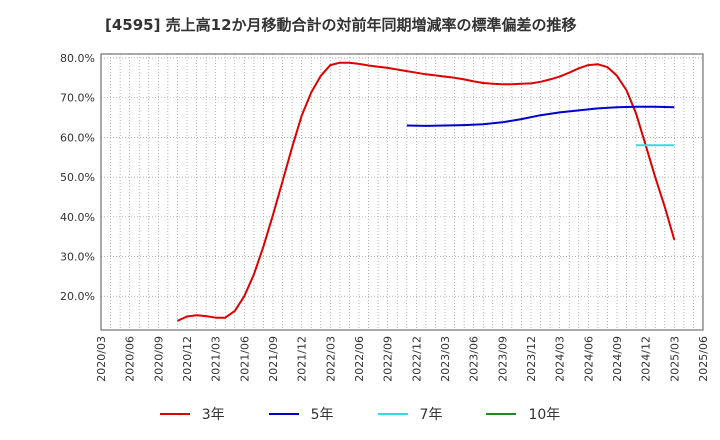 The height and width of the screenshot is (440, 720). Describe the element at coordinates (523, 414) in the screenshot. I see `legend-item: 10年` at that location.